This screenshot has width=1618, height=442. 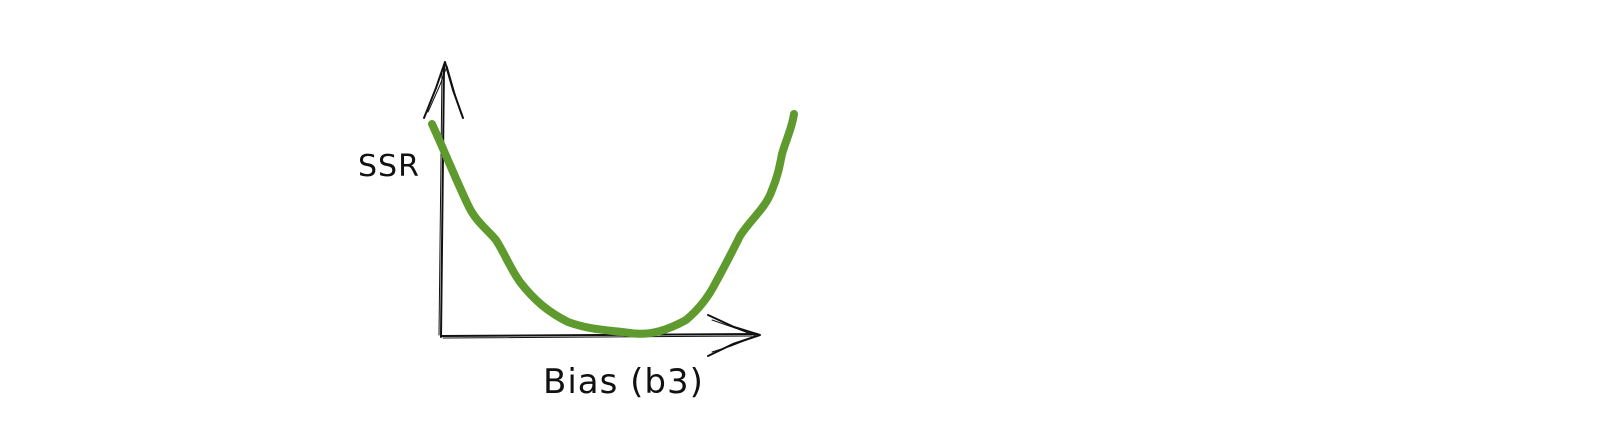 I want to click on x-axis-line, so click(x=599, y=335).